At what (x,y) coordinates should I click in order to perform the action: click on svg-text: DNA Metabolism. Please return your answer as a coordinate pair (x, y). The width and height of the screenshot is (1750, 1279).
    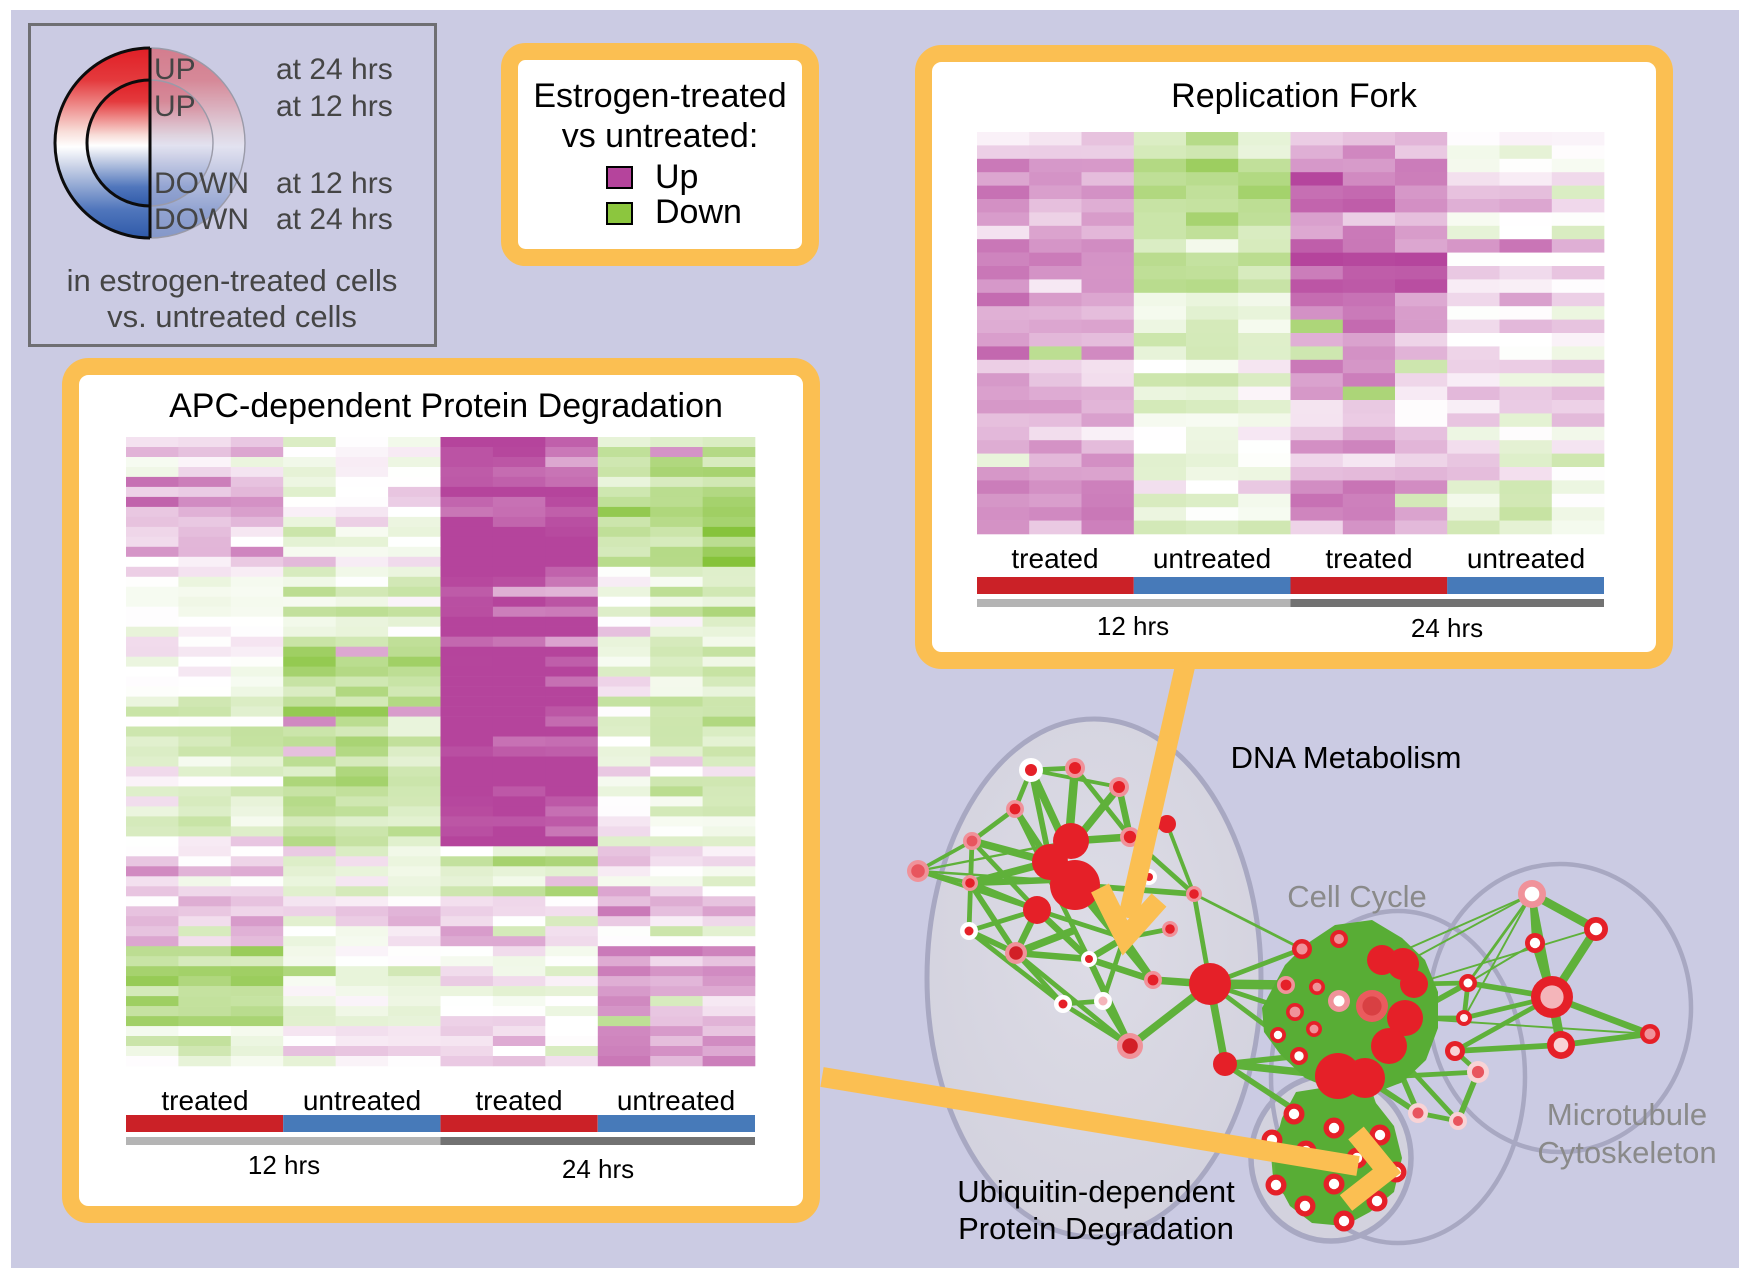
    Looking at the image, I should click on (1346, 757).